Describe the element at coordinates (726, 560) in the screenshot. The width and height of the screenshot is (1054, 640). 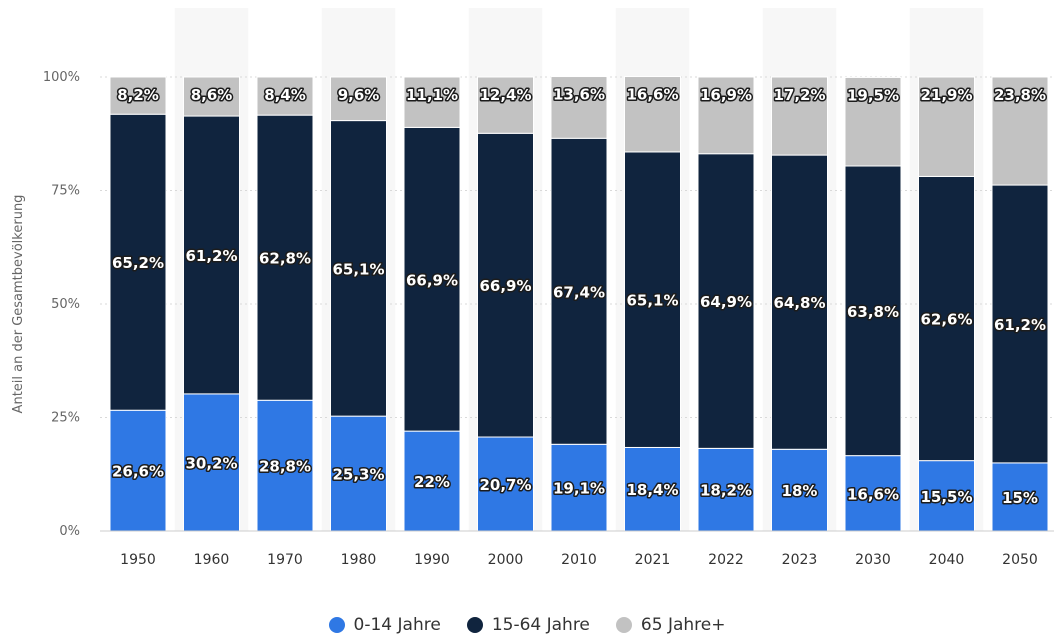
I see `x-tick-label: 2022` at that location.